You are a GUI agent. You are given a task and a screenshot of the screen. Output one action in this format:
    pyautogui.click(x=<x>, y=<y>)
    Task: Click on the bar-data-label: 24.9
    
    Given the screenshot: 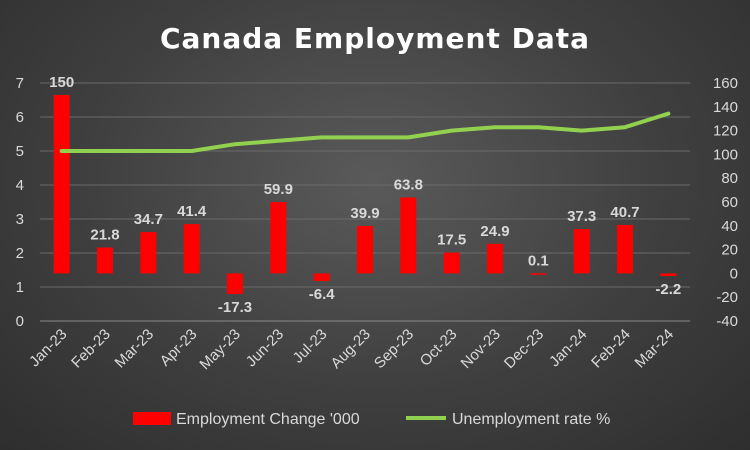 What is the action you would take?
    pyautogui.click(x=494, y=231)
    